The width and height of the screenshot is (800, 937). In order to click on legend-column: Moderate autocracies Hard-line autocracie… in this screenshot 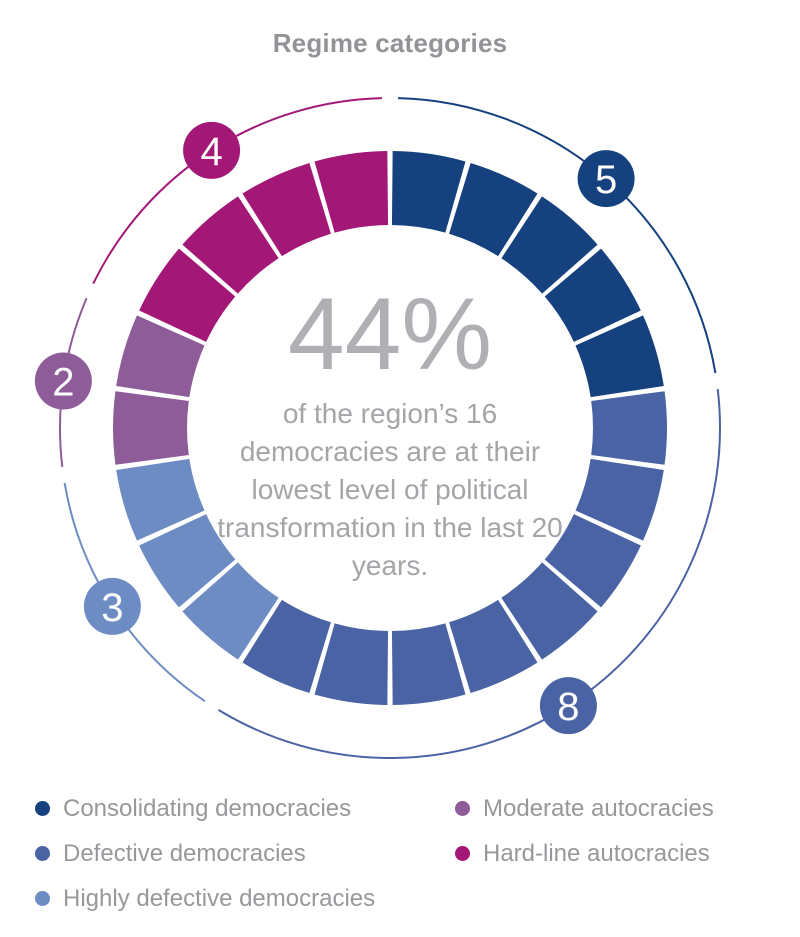, I will do `click(584, 853)`.